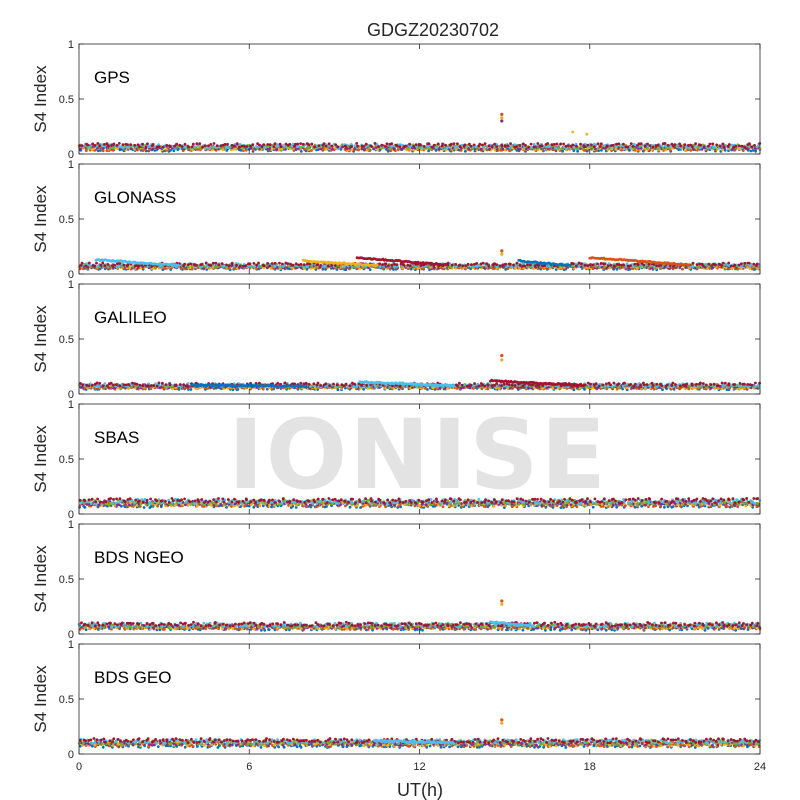 This screenshot has height=800, width=800. Describe the element at coordinates (135, 197) in the screenshot. I see `panel-label: GLONASS` at that location.